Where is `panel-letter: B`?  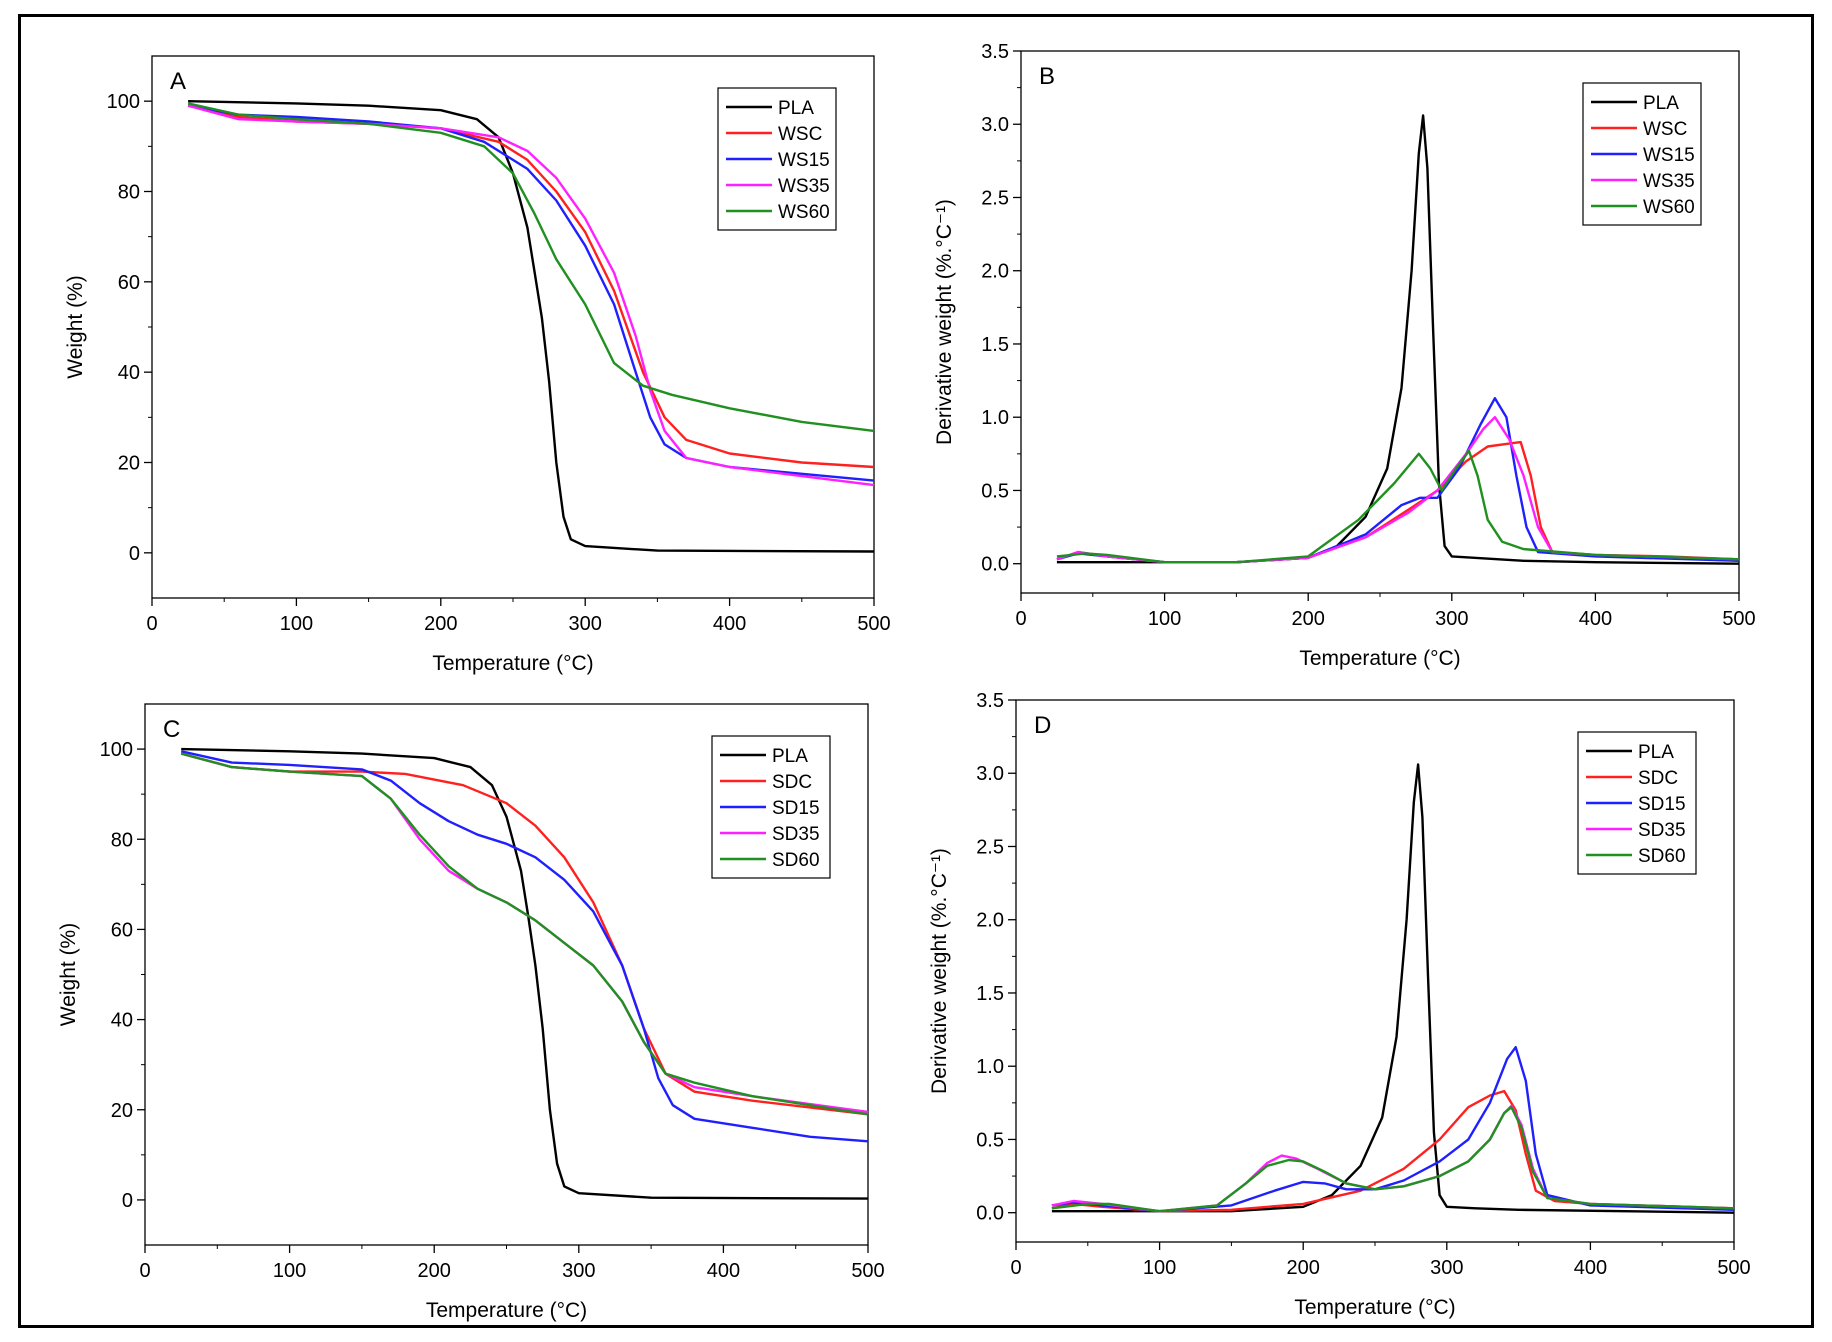 panel-letter: B is located at coordinates (1047, 76).